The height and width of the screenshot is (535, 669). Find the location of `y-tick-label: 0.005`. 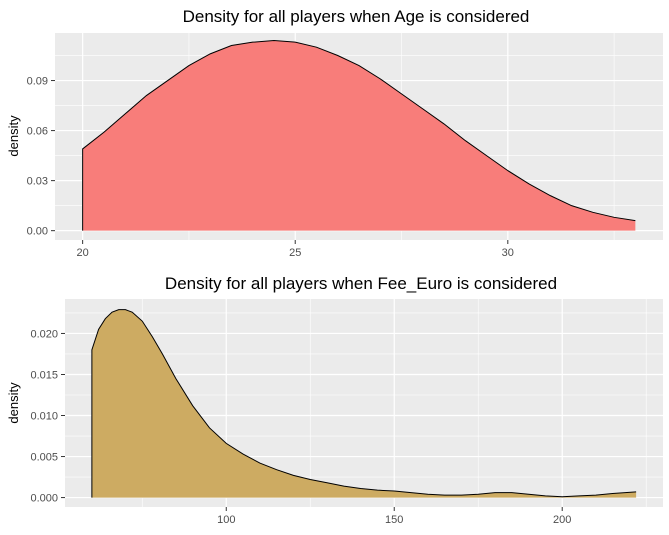

y-tick-label: 0.005 is located at coordinates (44, 458).